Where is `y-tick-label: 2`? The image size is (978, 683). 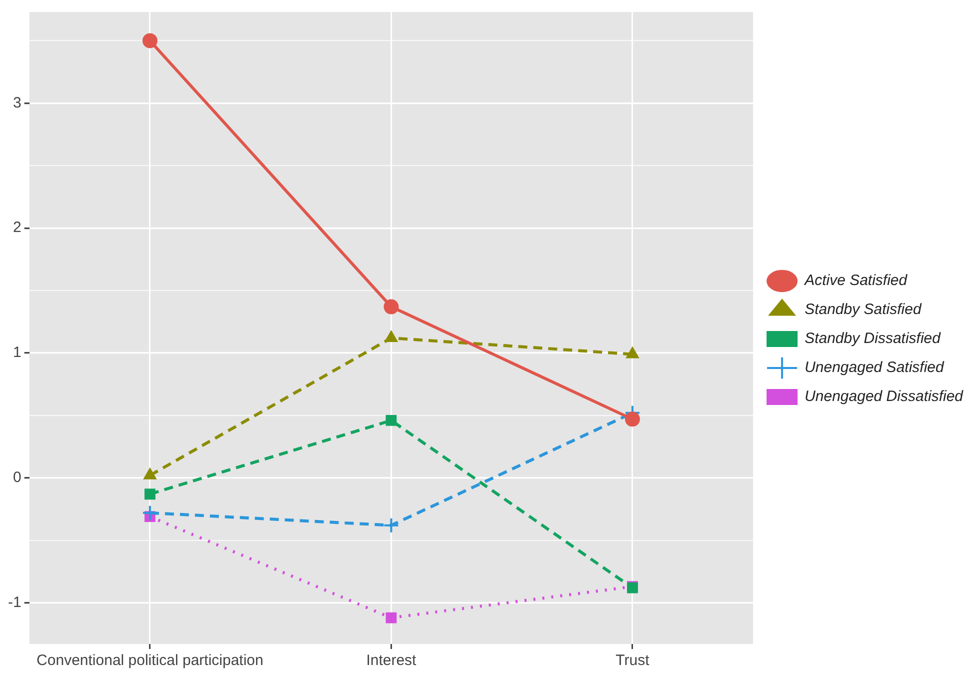
y-tick-label: 2 is located at coordinates (17, 227).